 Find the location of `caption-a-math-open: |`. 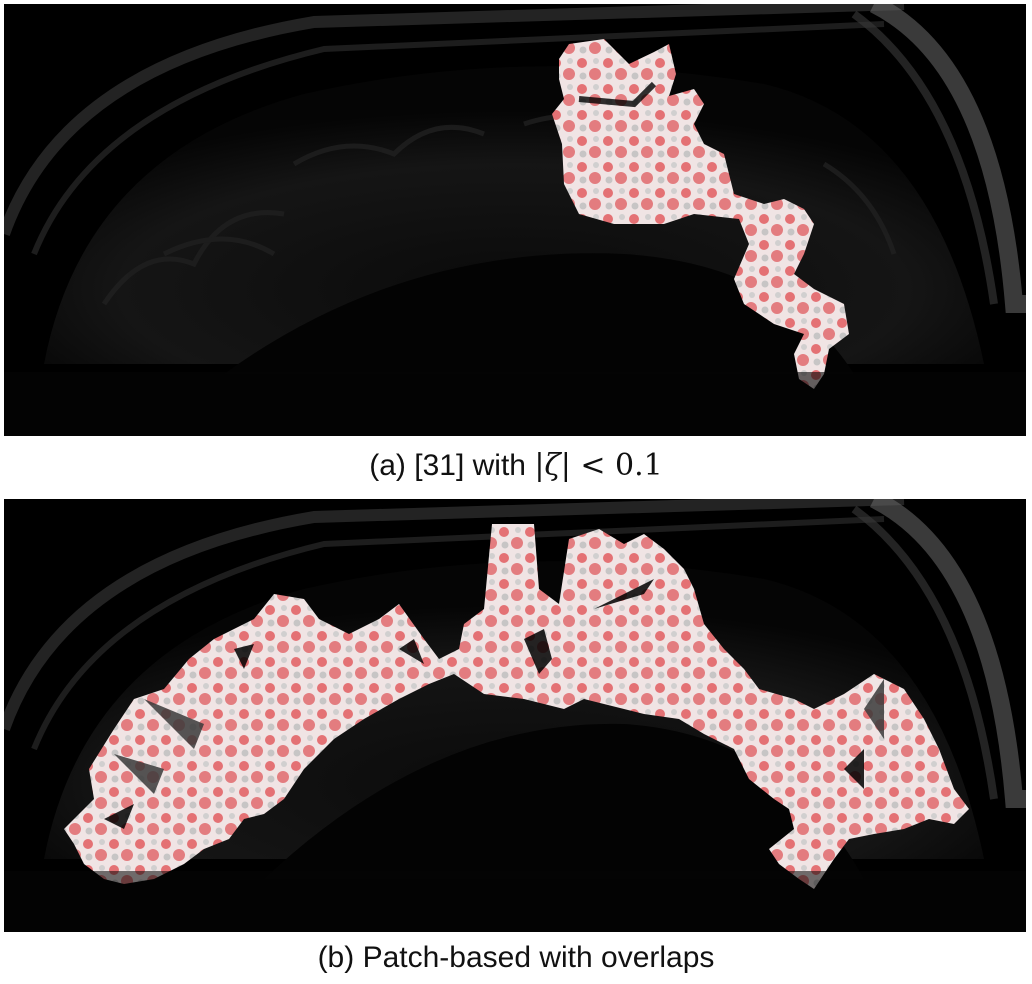

caption-a-math-open: | is located at coordinates (539, 465).